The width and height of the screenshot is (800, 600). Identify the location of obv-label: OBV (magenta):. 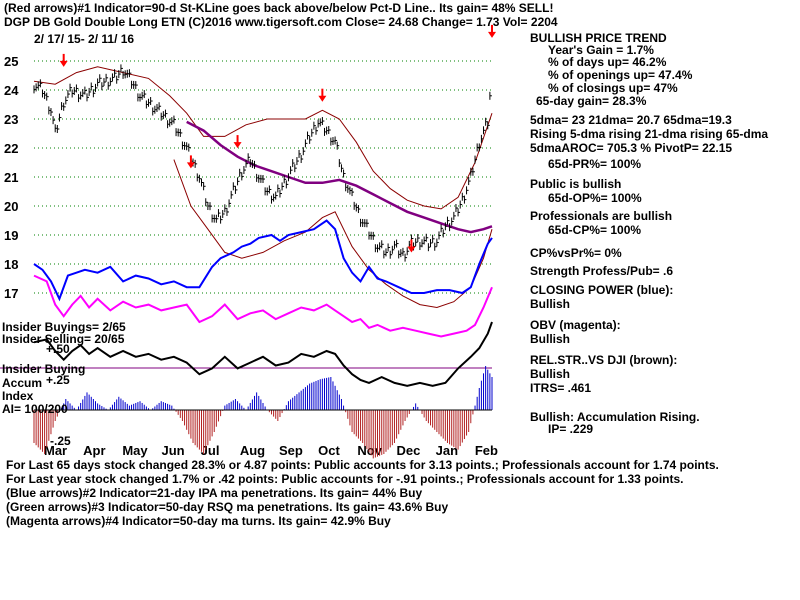
(575, 325).